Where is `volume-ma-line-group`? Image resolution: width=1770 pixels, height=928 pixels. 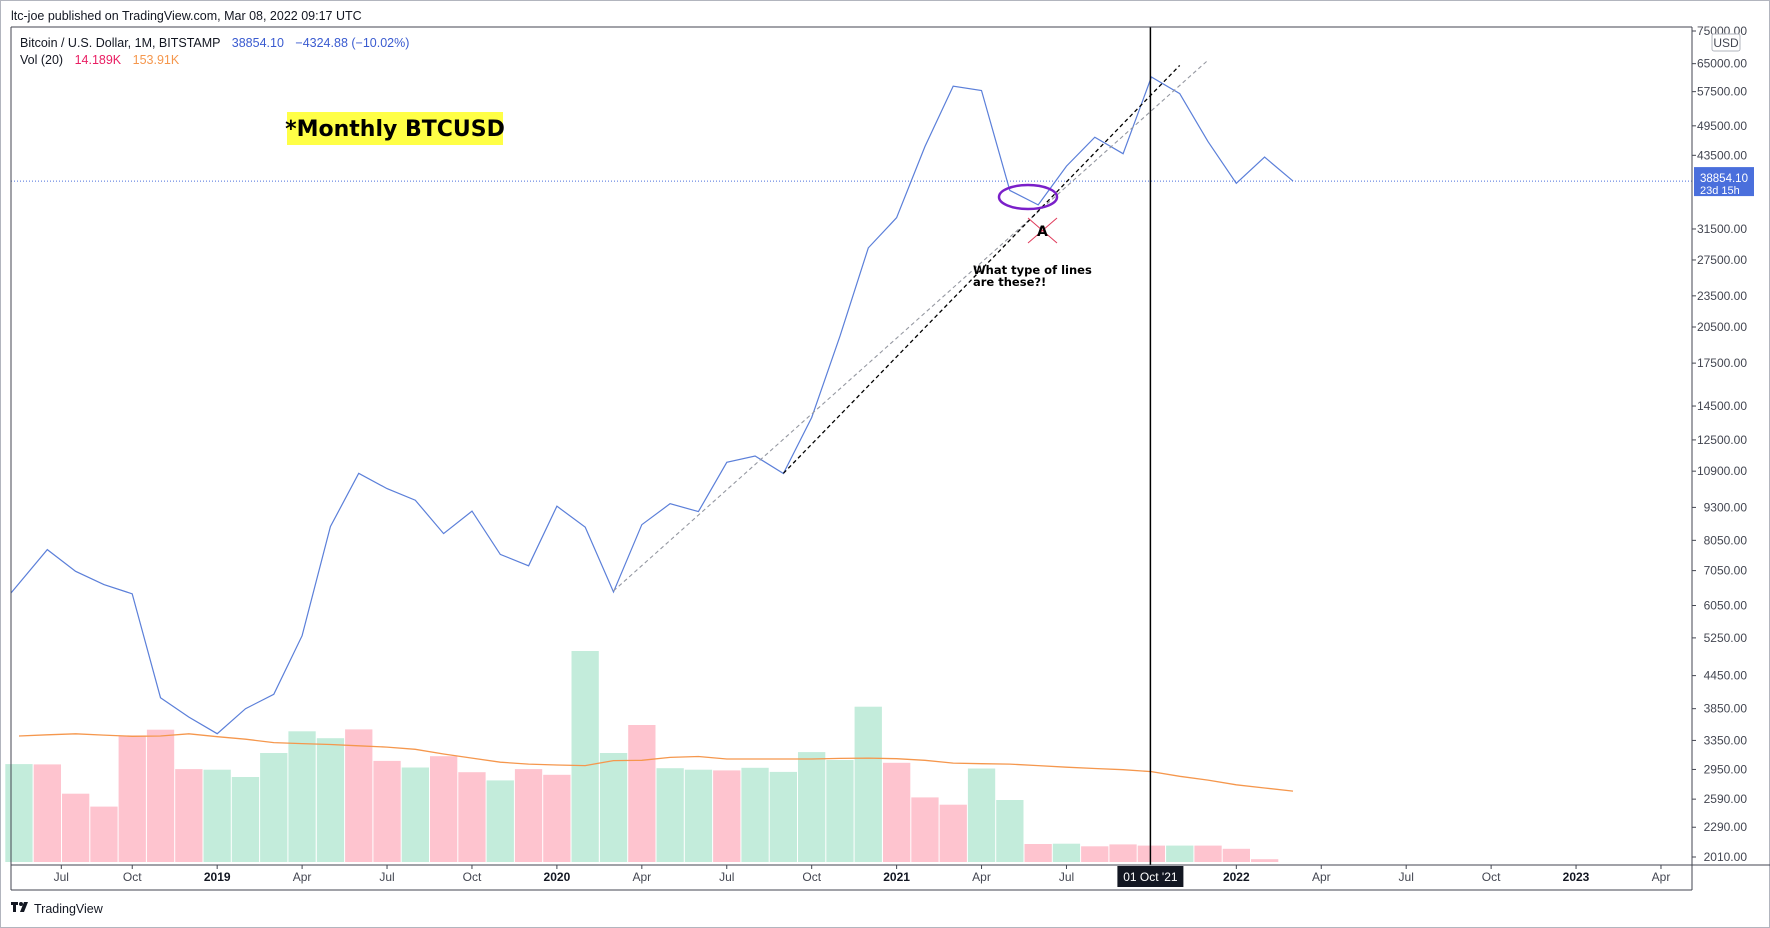 volume-ma-line-group is located at coordinates (656, 762).